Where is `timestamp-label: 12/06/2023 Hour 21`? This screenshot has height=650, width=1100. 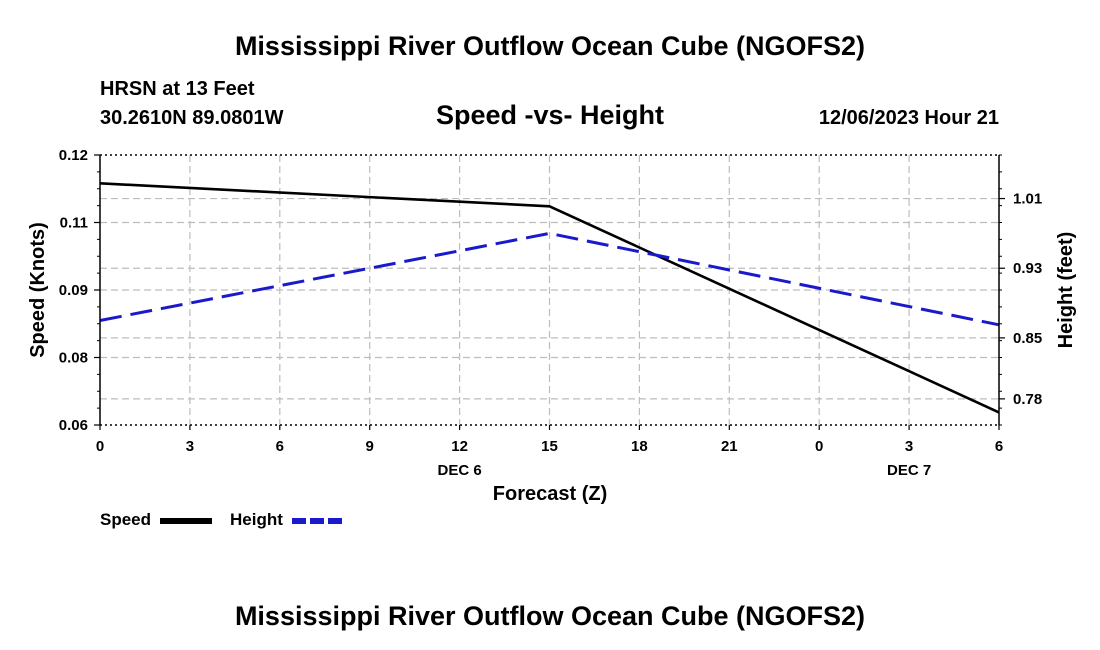 timestamp-label: 12/06/2023 Hour 21 is located at coordinates (909, 118).